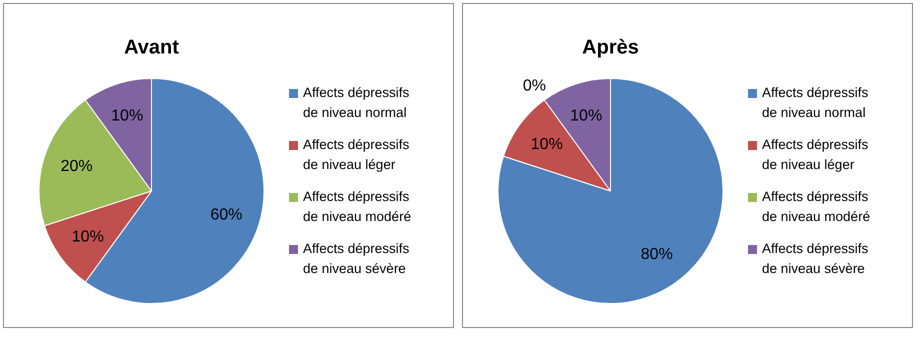  Describe the element at coordinates (226, 215) in the screenshot. I see `data-label: 60%` at that location.